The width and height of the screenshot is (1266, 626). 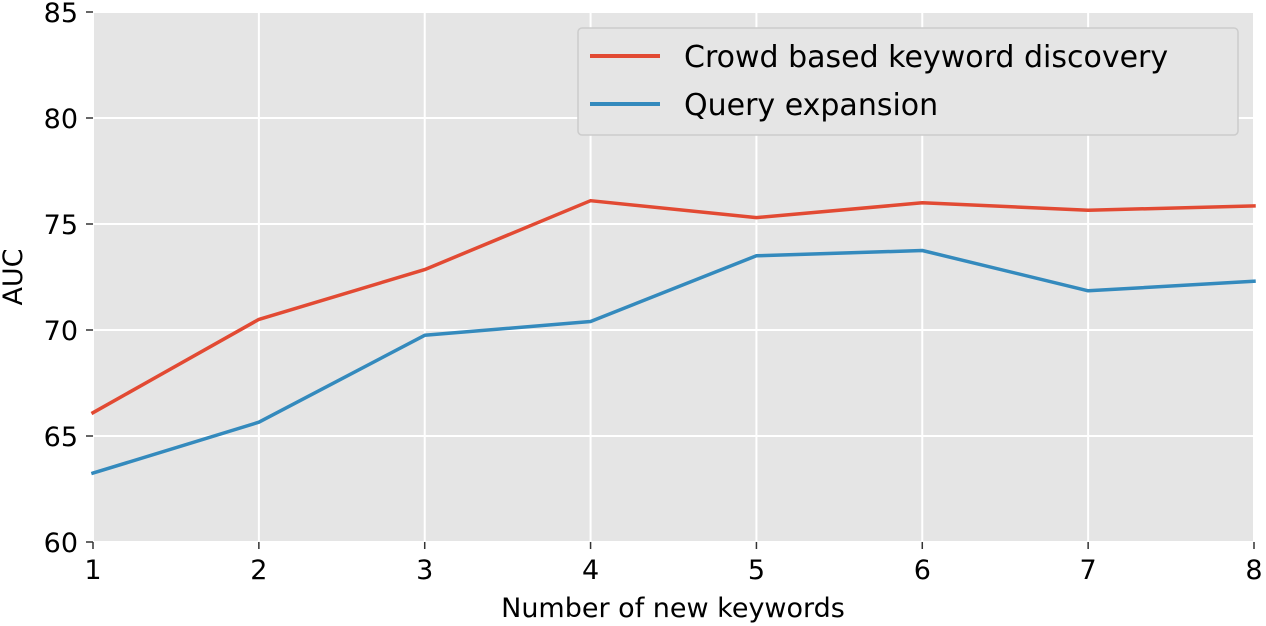 What do you see at coordinates (61, 331) in the screenshot?
I see `y-tick-label: 70` at bounding box center [61, 331].